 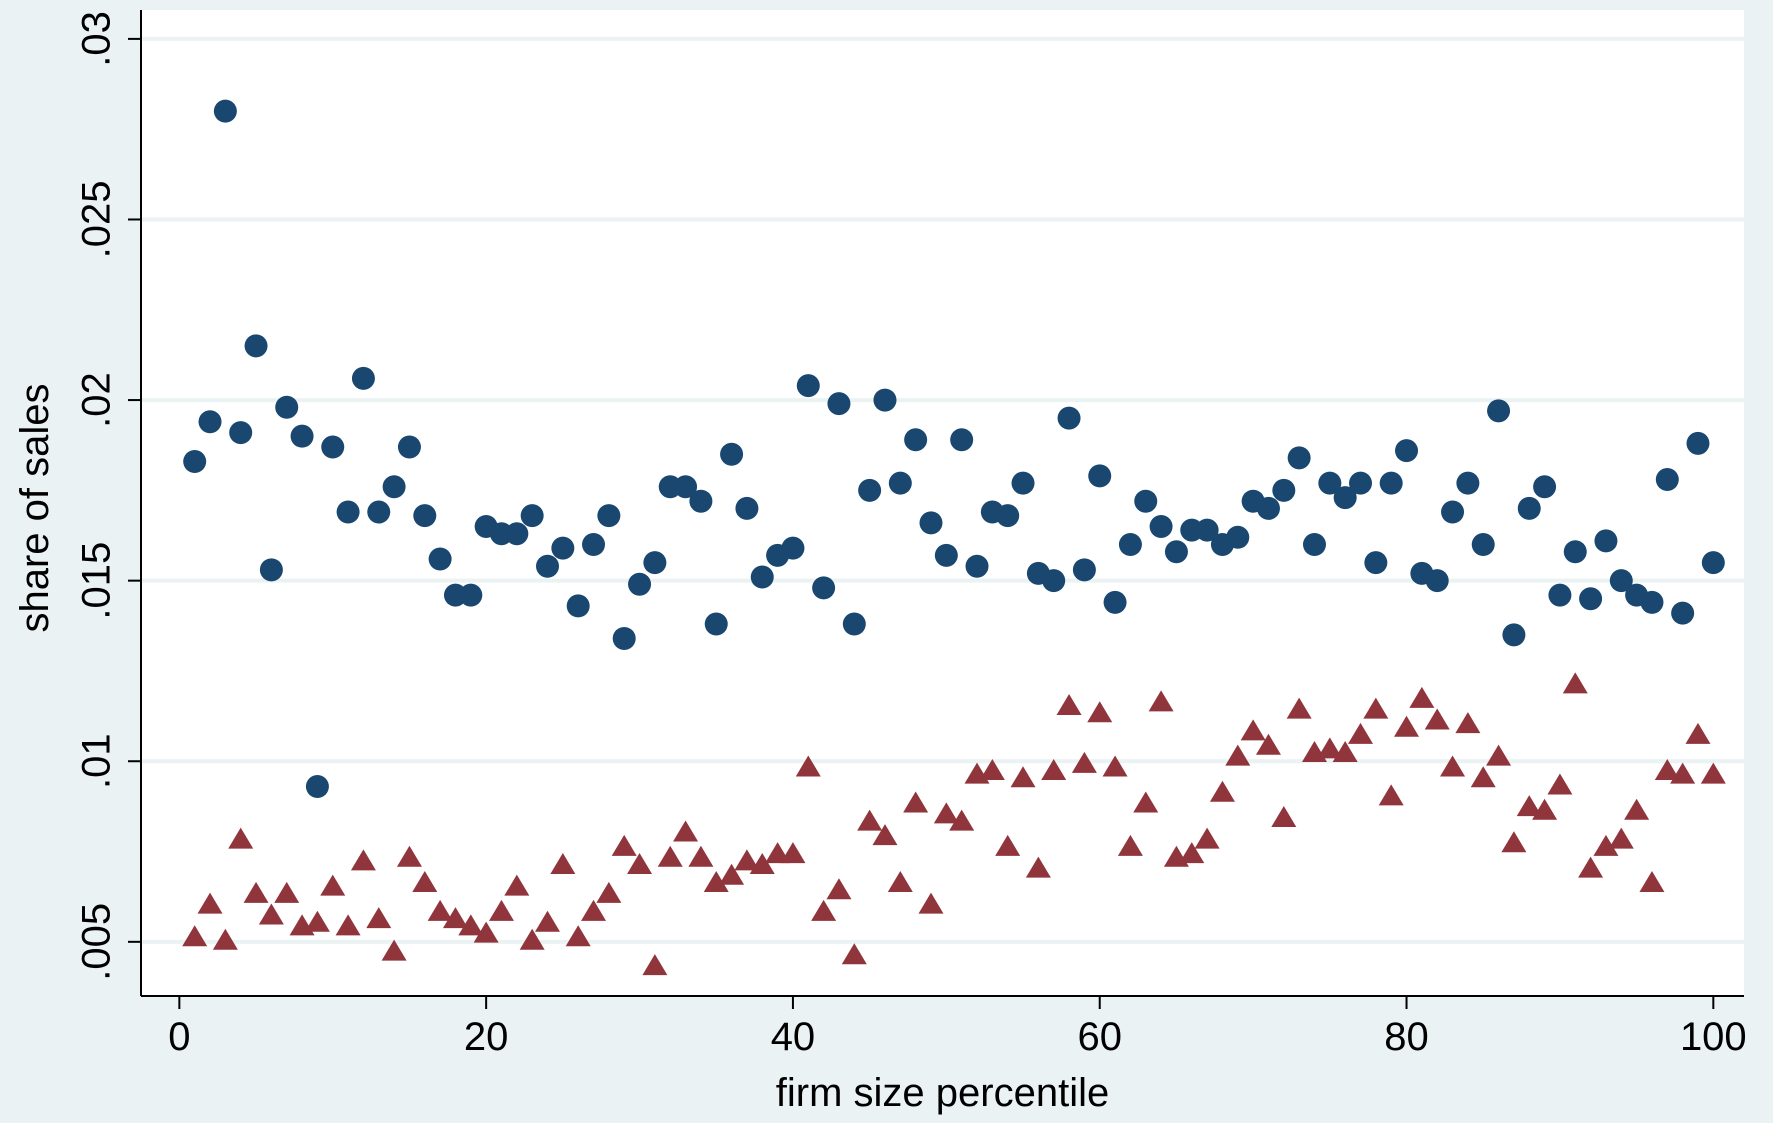 What do you see at coordinates (1406, 1037) in the screenshot?
I see `x-tick-label: 80` at bounding box center [1406, 1037].